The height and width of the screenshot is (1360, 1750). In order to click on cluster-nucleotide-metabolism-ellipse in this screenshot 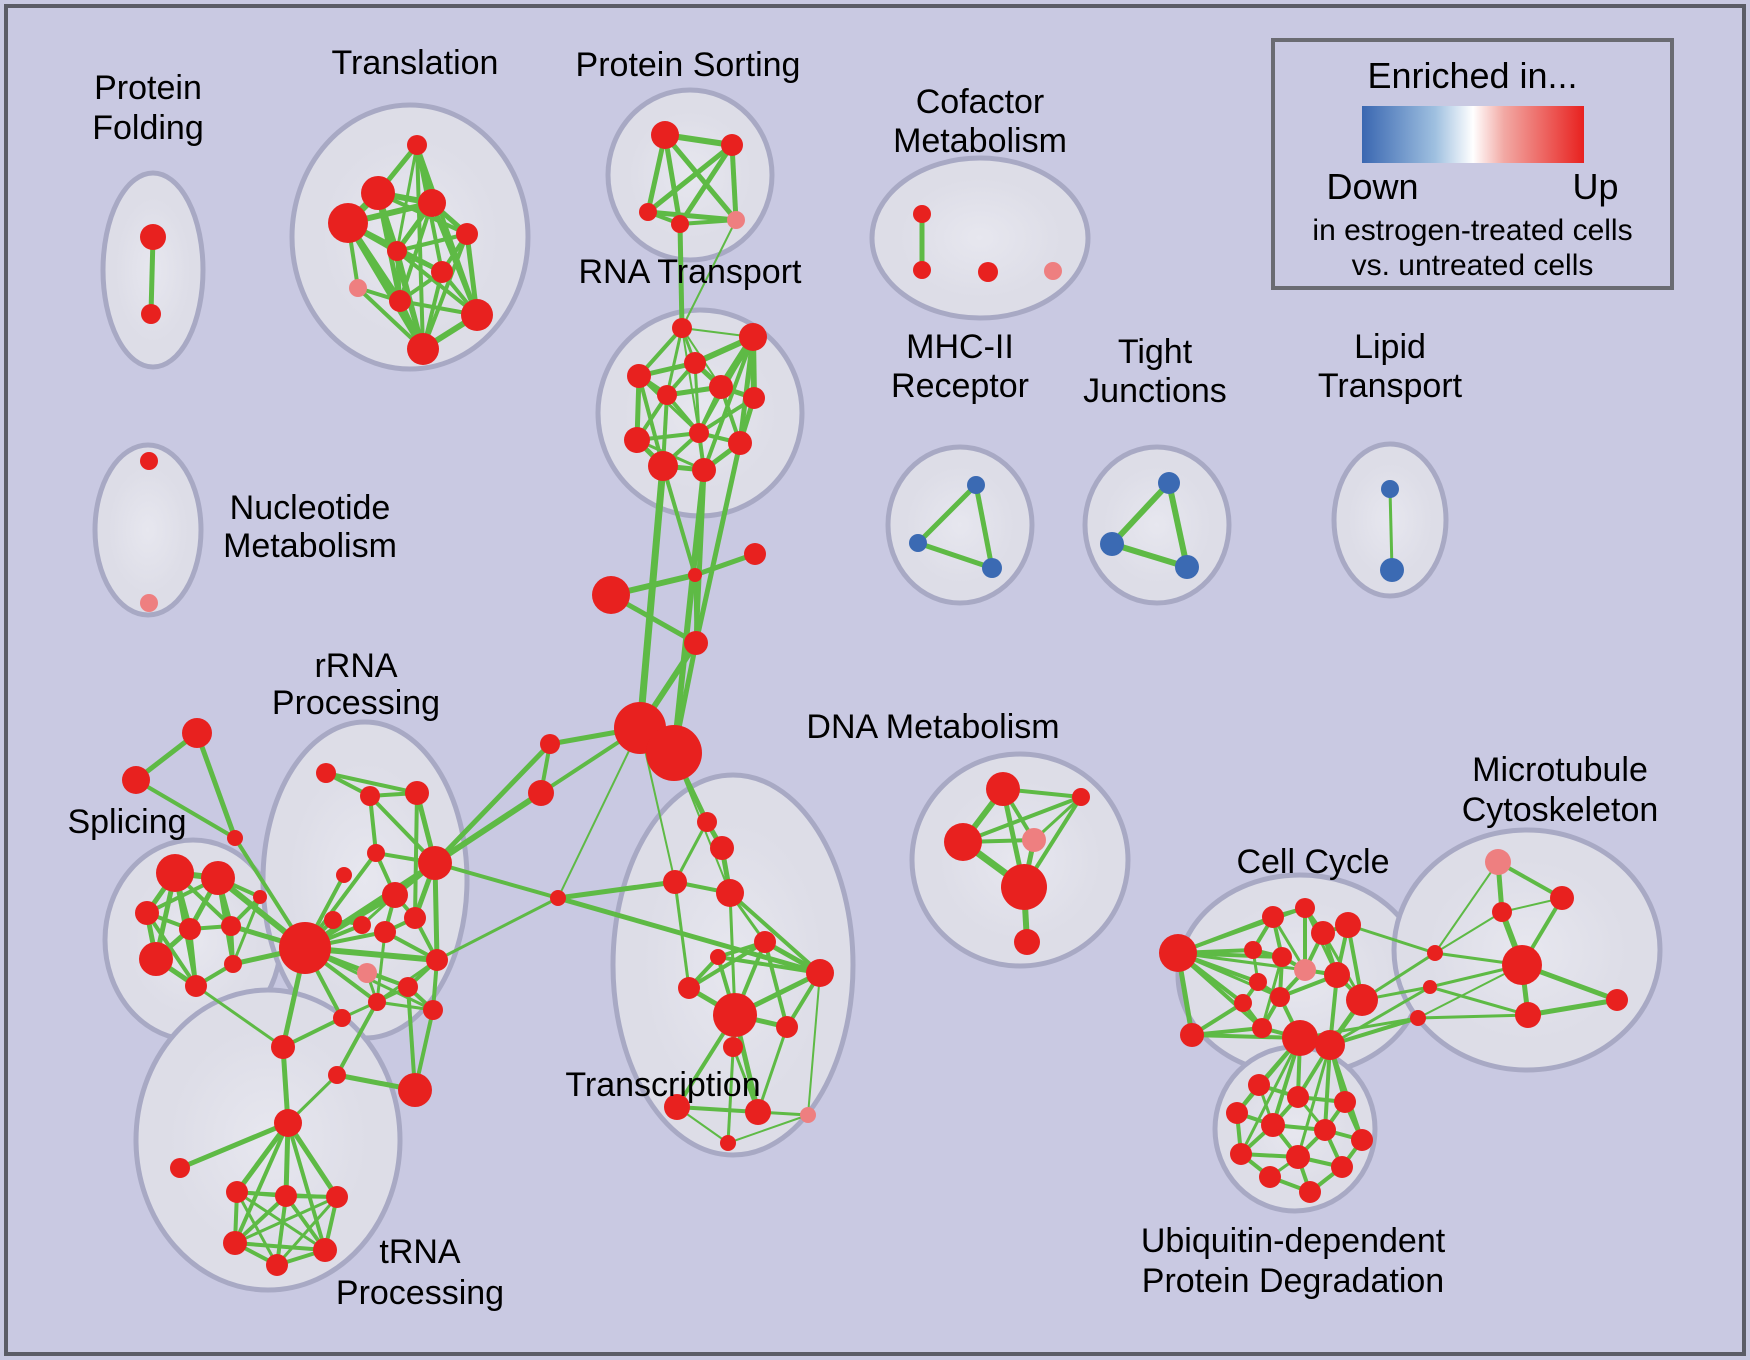, I will do `click(148, 530)`.